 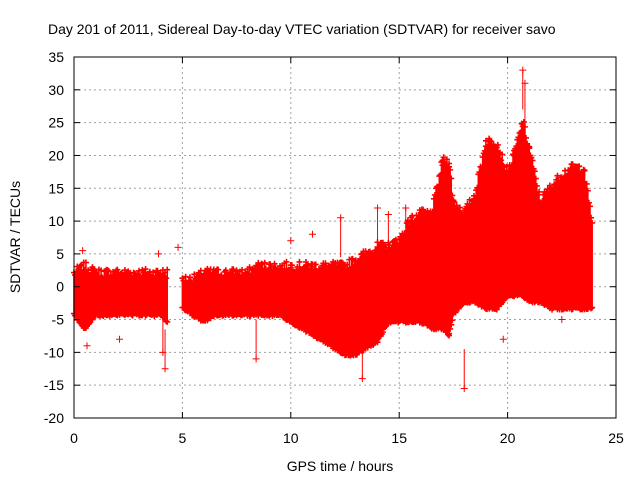 What do you see at coordinates (15, 237) in the screenshot?
I see `y-axis-label: SDTVAR / TECUs` at bounding box center [15, 237].